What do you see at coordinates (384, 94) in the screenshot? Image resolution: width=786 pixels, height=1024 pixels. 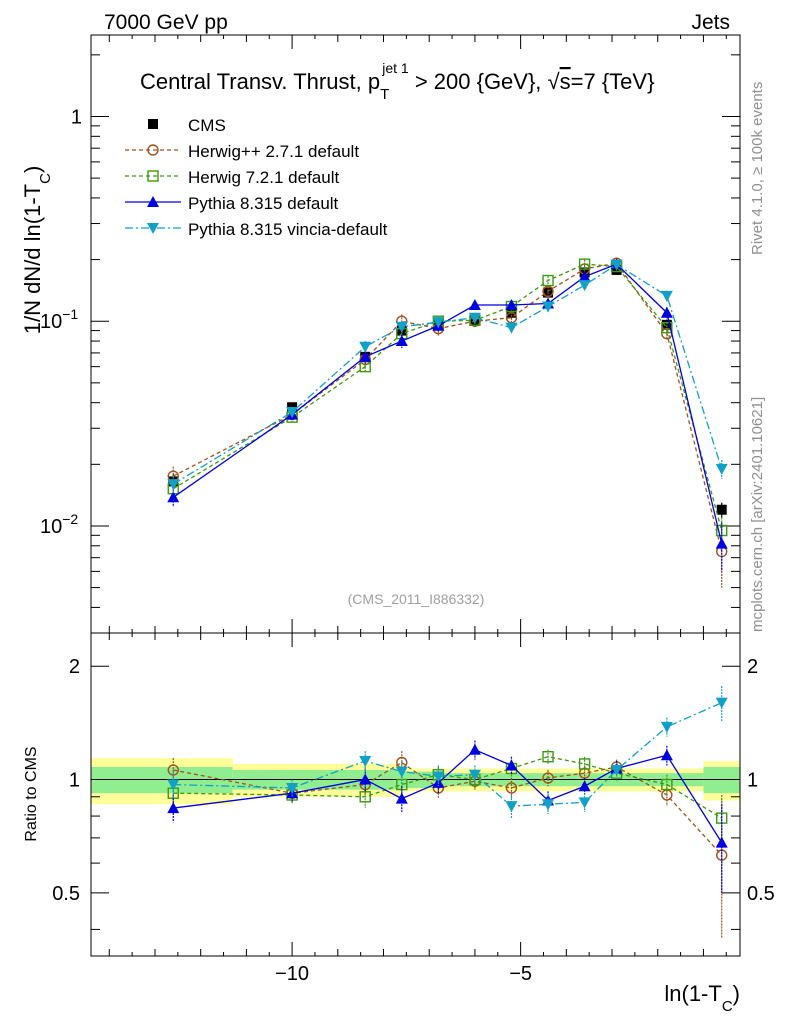 I see `title-sub: T` at bounding box center [384, 94].